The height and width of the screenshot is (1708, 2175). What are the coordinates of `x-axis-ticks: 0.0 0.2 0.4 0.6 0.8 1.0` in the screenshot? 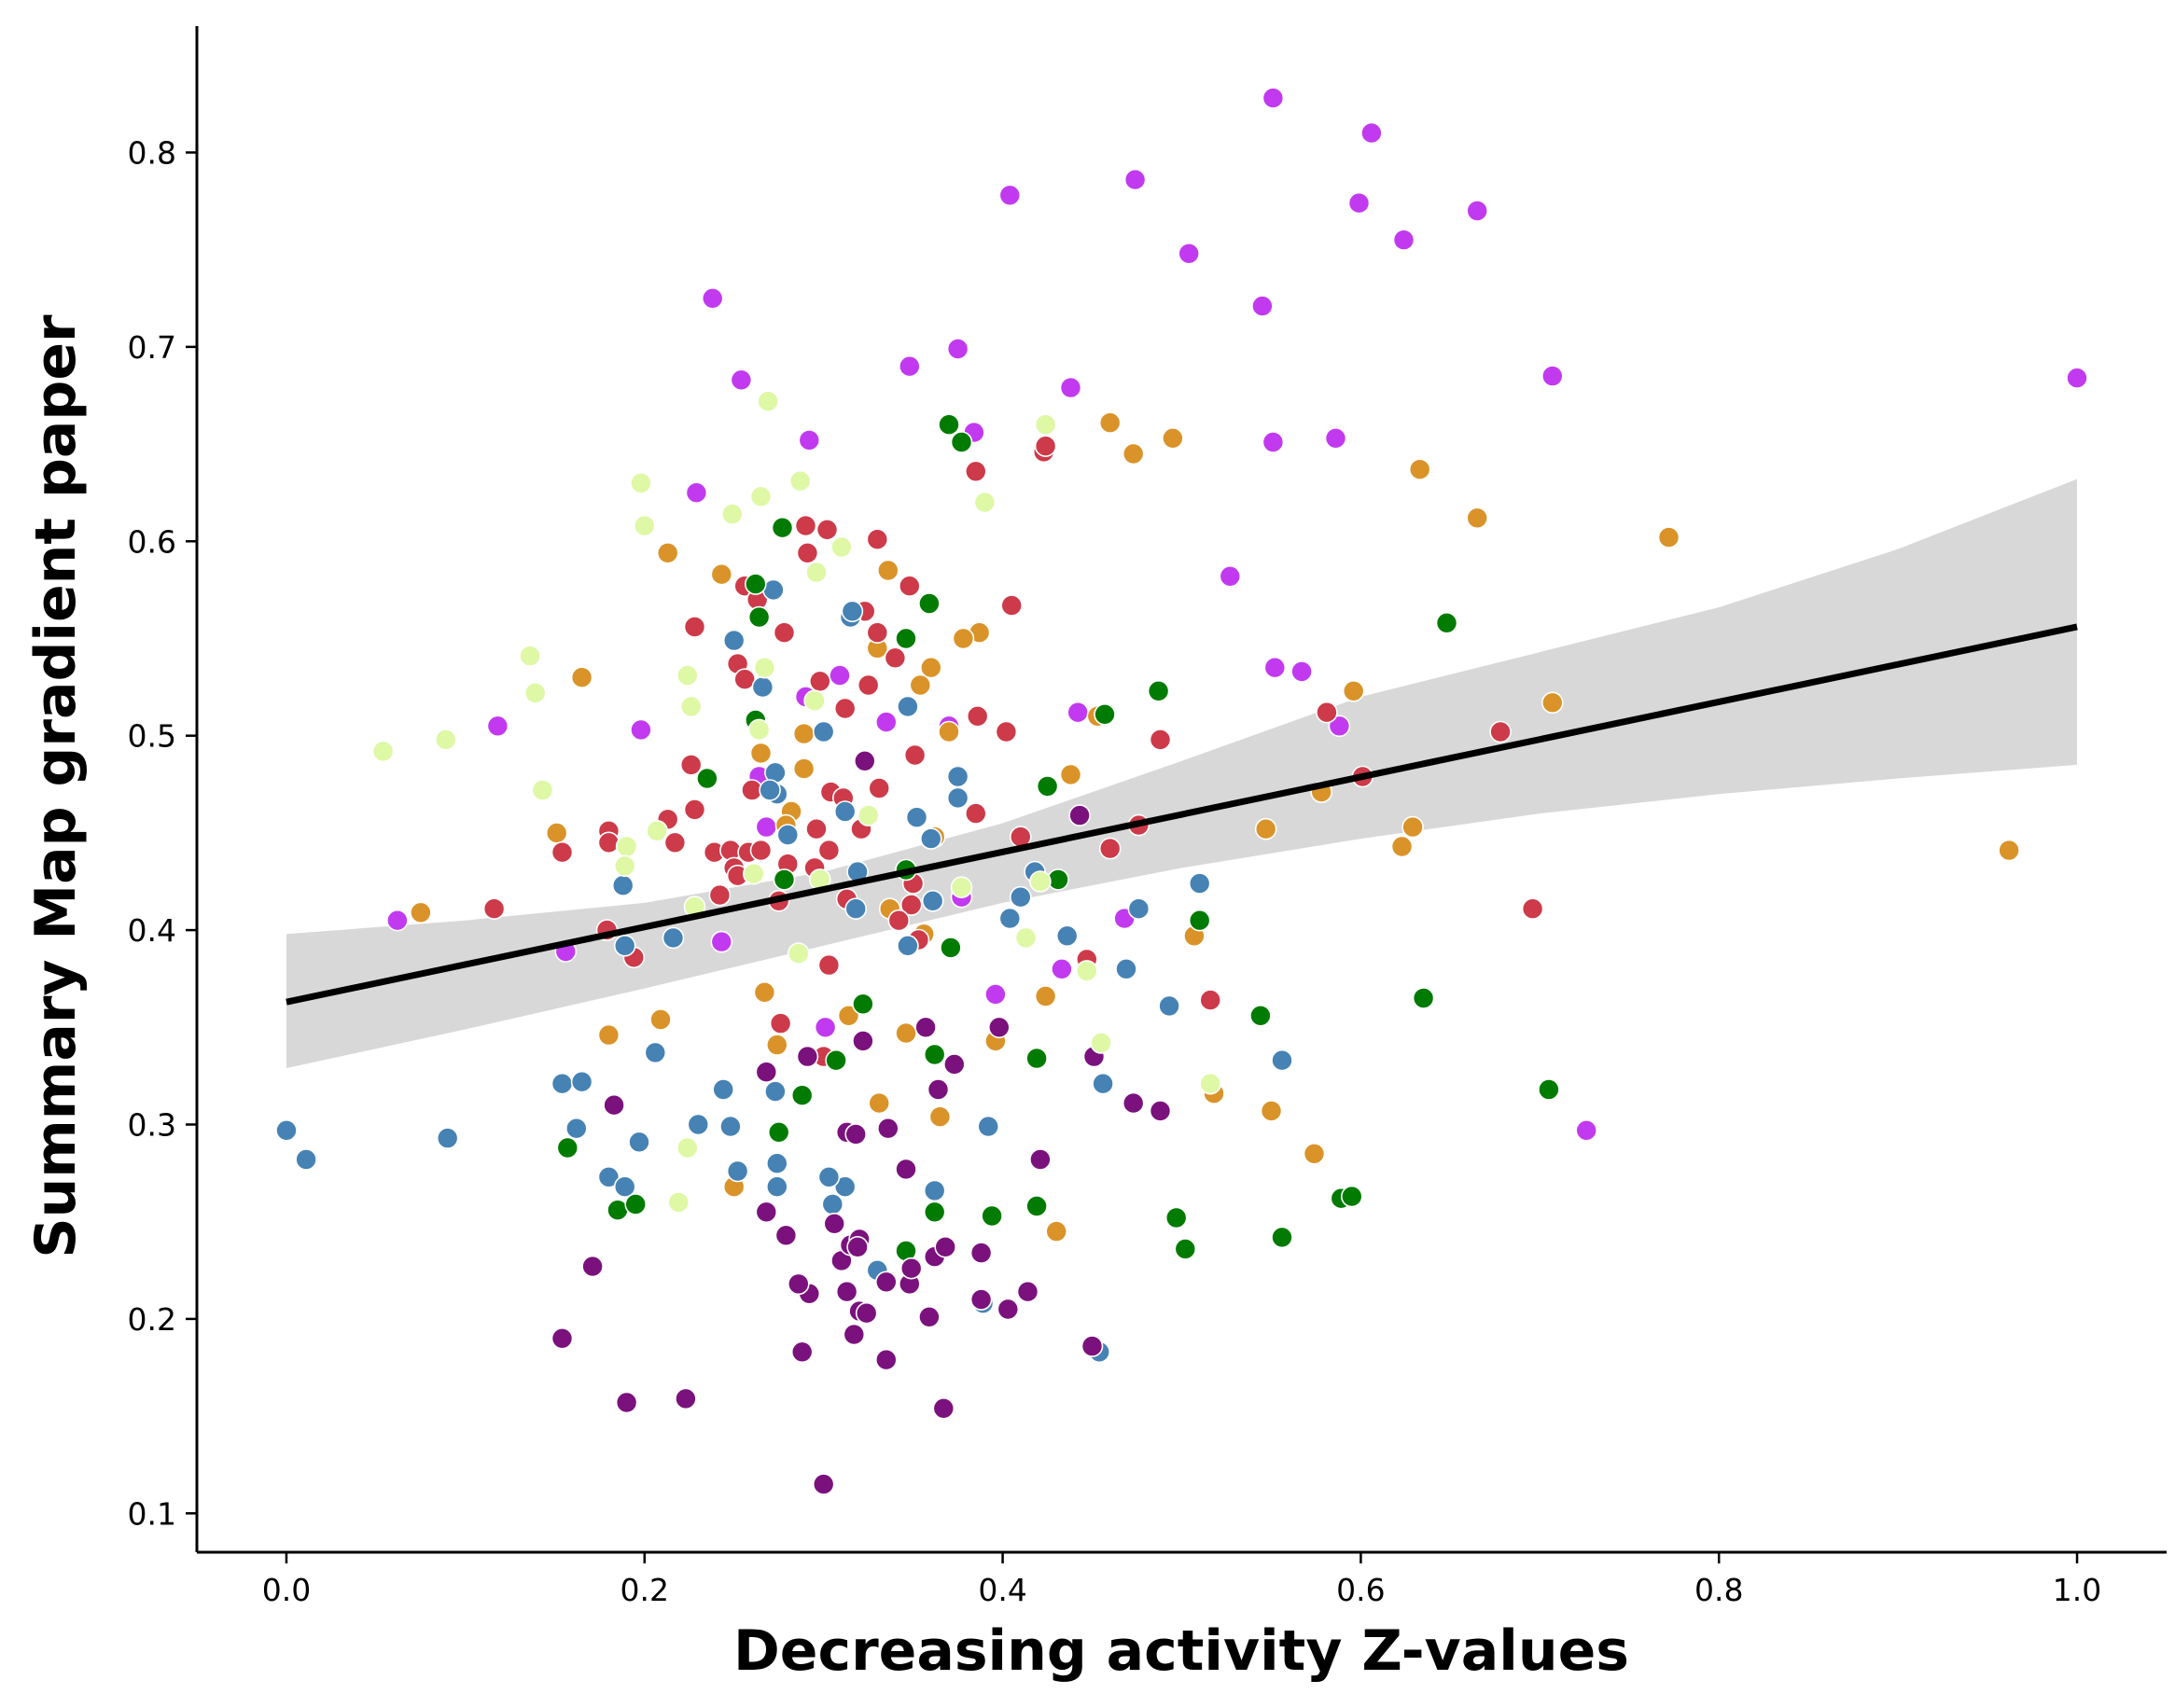 It's located at (1181, 1580).